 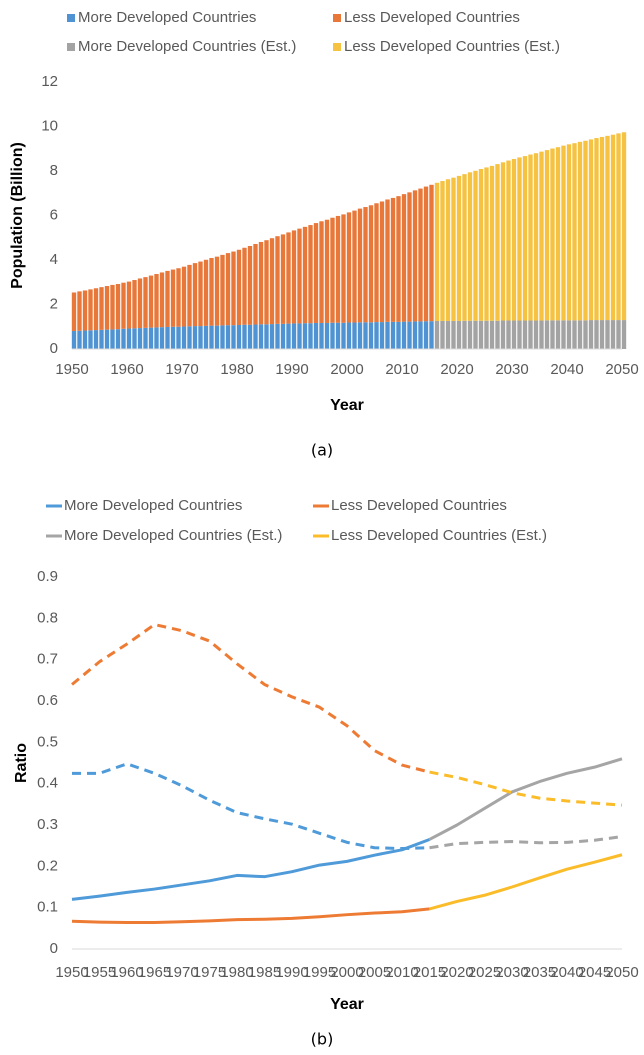 What do you see at coordinates (236, 972) in the screenshot?
I see `x-tick-label: 1980` at bounding box center [236, 972].